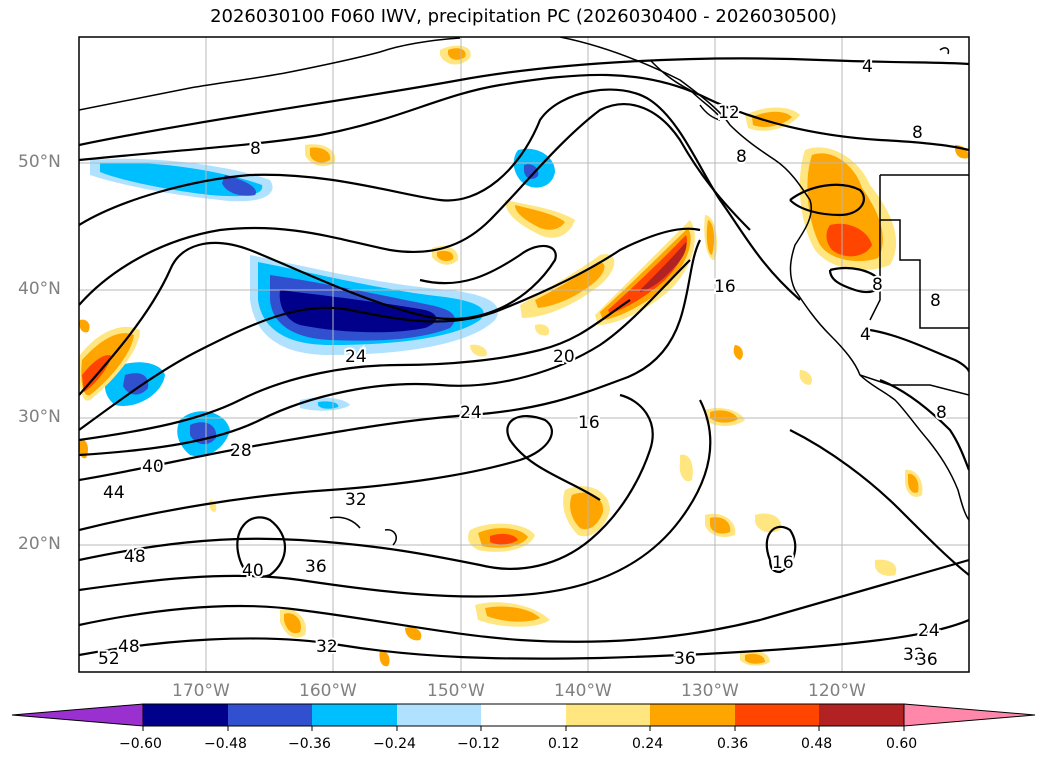  I want to click on colorbar-tick-label: −0.60, so click(140, 744).